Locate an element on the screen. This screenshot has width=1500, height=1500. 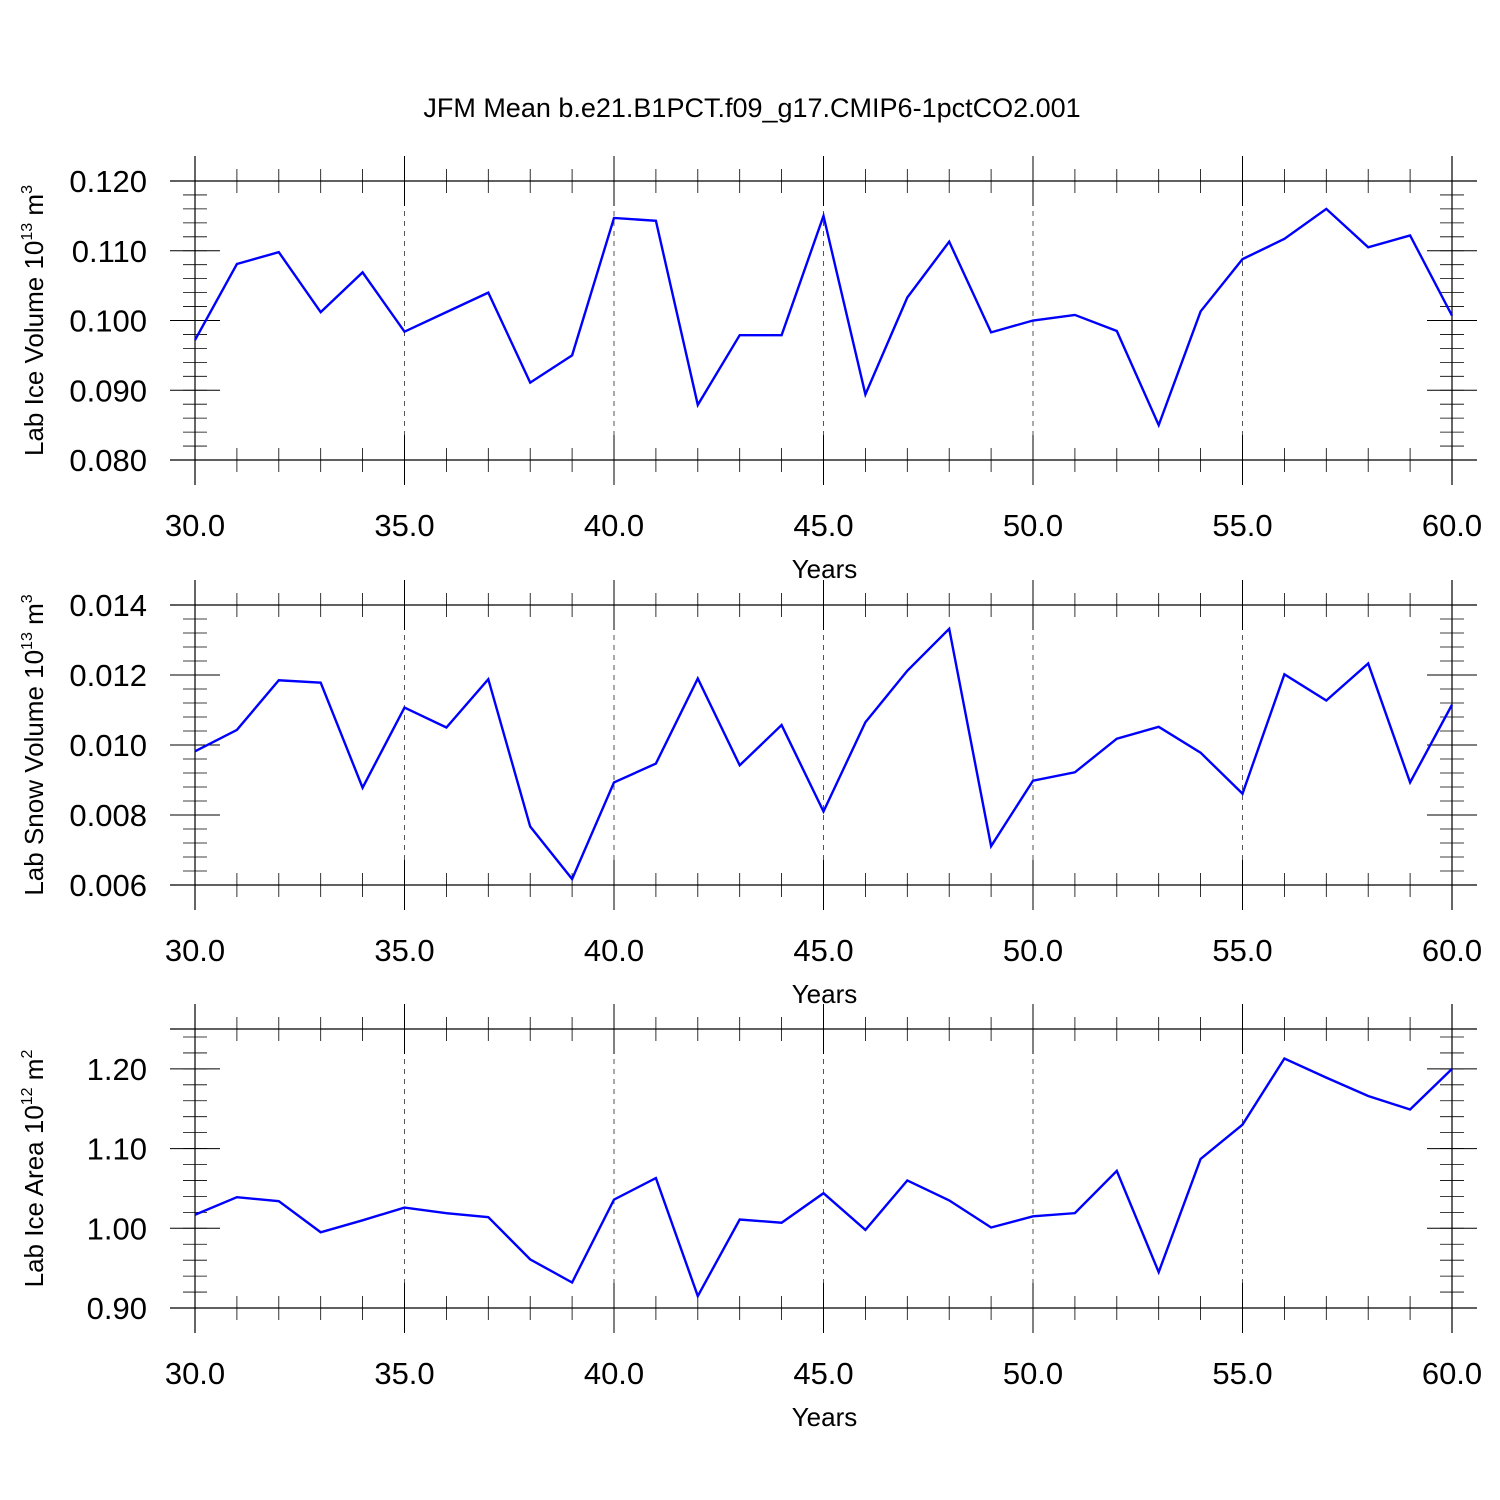
y-tick-label: 1.10 is located at coordinates (117, 1149).